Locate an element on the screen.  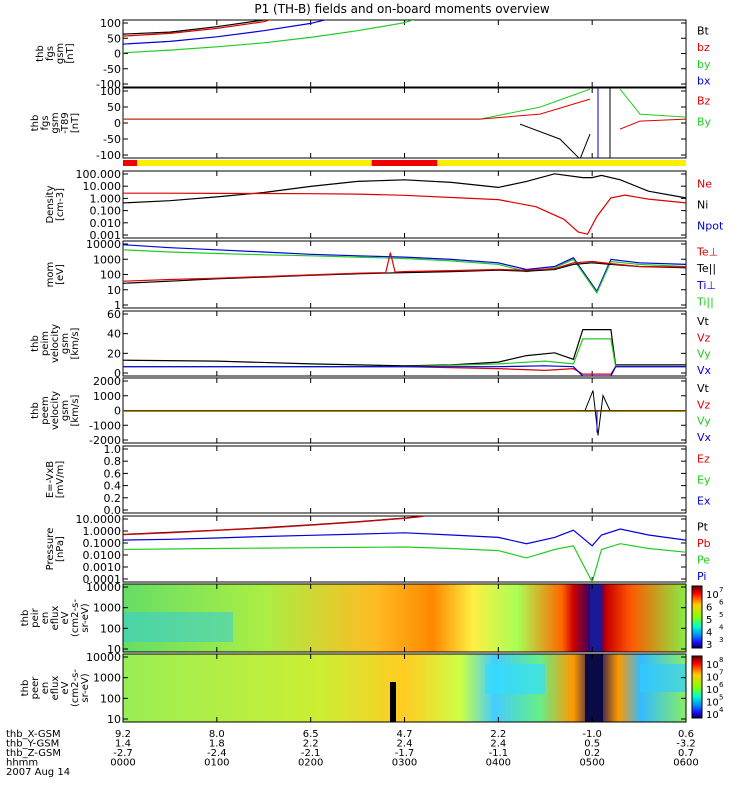
series-Ti|| is located at coordinates (404, 272).